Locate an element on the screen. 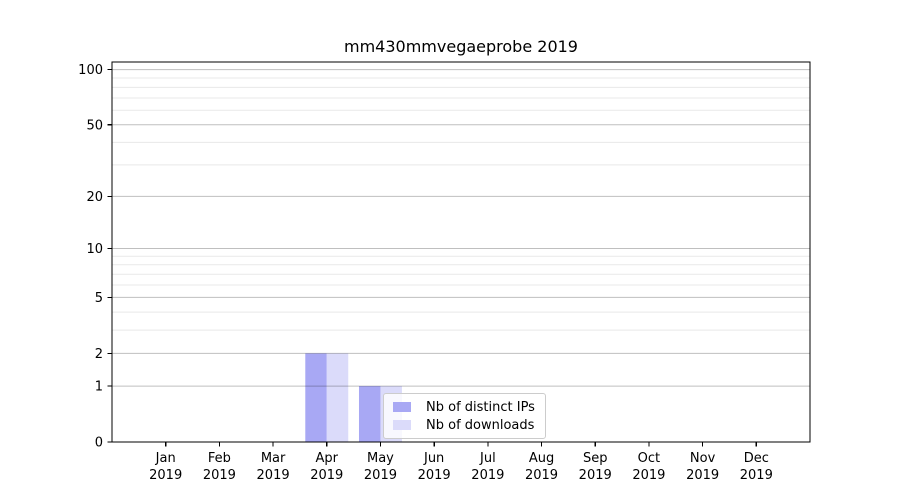 Image resolution: width=900 pixels, height=500 pixels. x-tick-label-month: May is located at coordinates (380, 458).